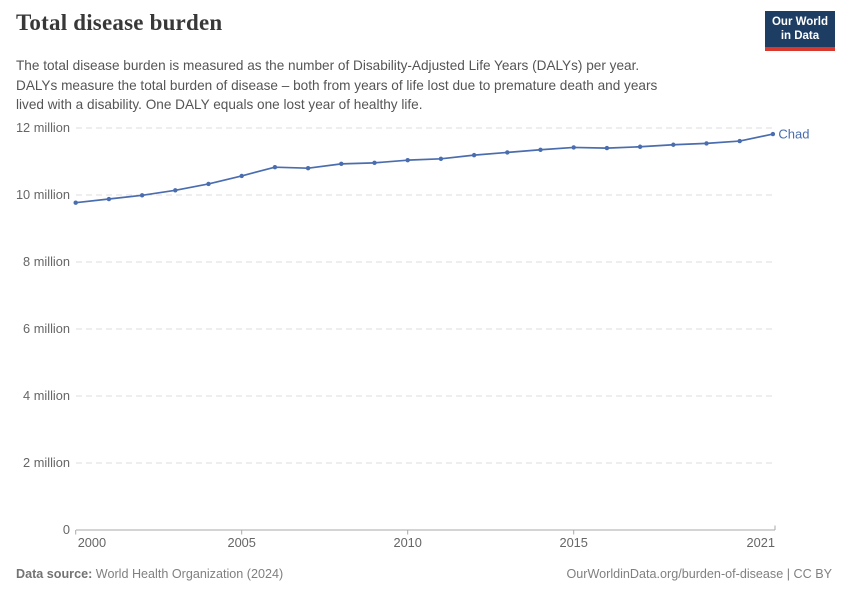 This screenshot has height=600, width=850. What do you see at coordinates (66, 529) in the screenshot?
I see `y-tick-label: 0` at bounding box center [66, 529].